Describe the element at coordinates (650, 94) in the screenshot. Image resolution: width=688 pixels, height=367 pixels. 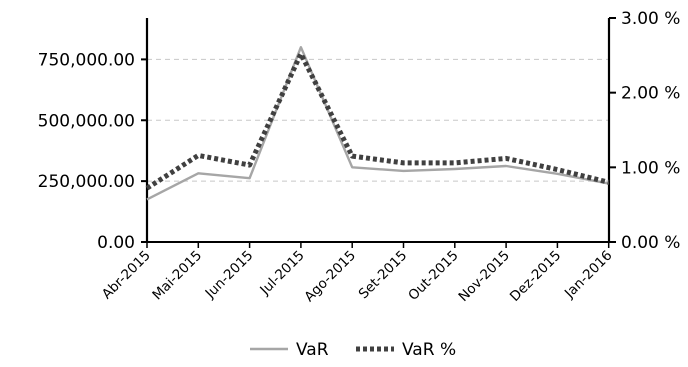
I see `right-tick-label: 2.00 %` at that location.